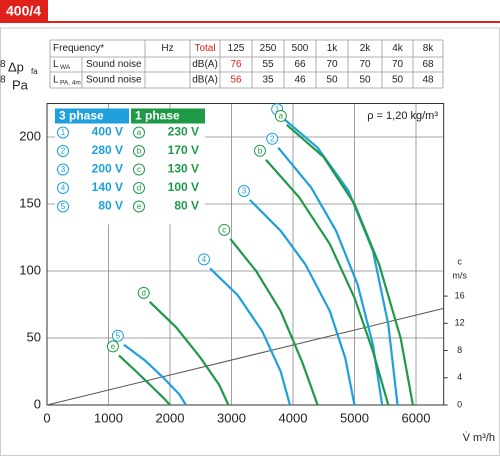 Image resolution: width=500 pixels, height=456 pixels. What do you see at coordinates (30, 202) in the screenshot?
I see `y-tick-label: 150` at bounding box center [30, 202].